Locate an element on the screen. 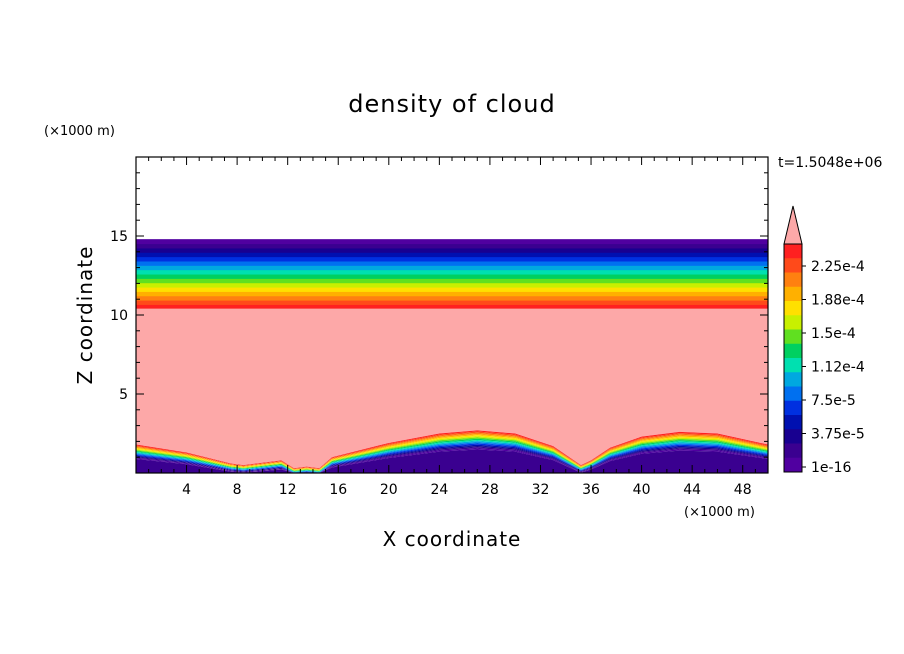 This screenshot has width=904, height=654. y-tick-label: 5 is located at coordinates (123, 395).